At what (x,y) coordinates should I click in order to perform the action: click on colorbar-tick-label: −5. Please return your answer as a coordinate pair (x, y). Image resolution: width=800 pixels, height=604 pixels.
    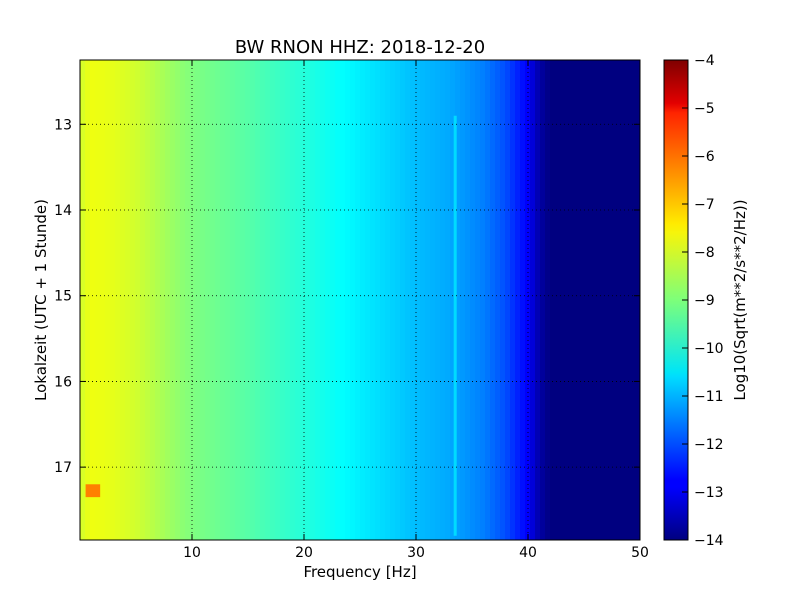
    Looking at the image, I should click on (704, 109).